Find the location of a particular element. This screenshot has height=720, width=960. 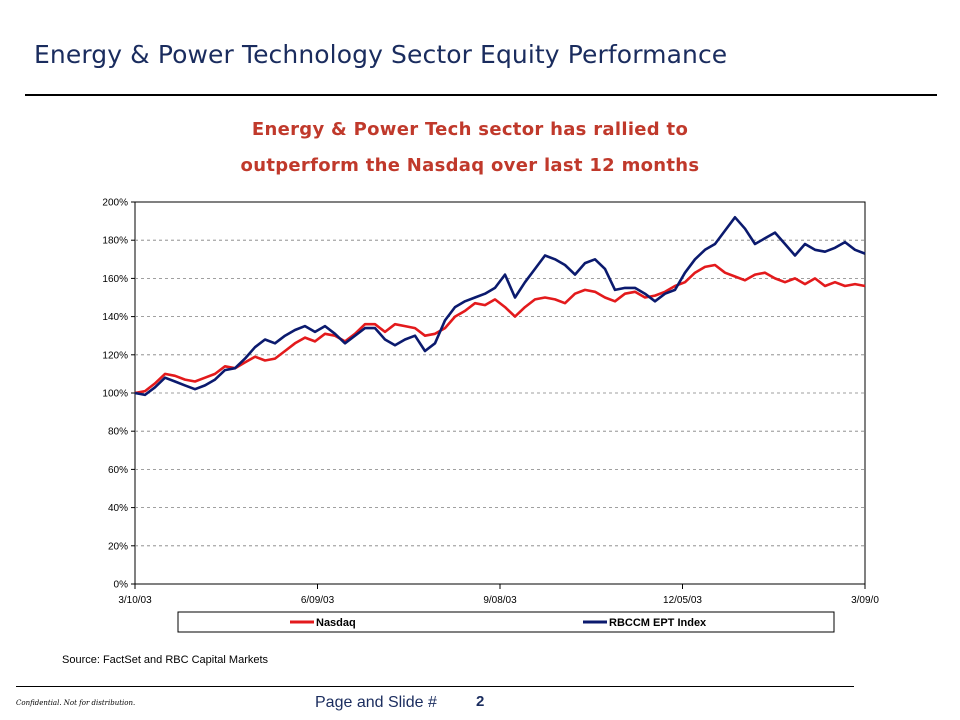

confidential-note: Confidential. Not for distribution. is located at coordinates (76, 703).